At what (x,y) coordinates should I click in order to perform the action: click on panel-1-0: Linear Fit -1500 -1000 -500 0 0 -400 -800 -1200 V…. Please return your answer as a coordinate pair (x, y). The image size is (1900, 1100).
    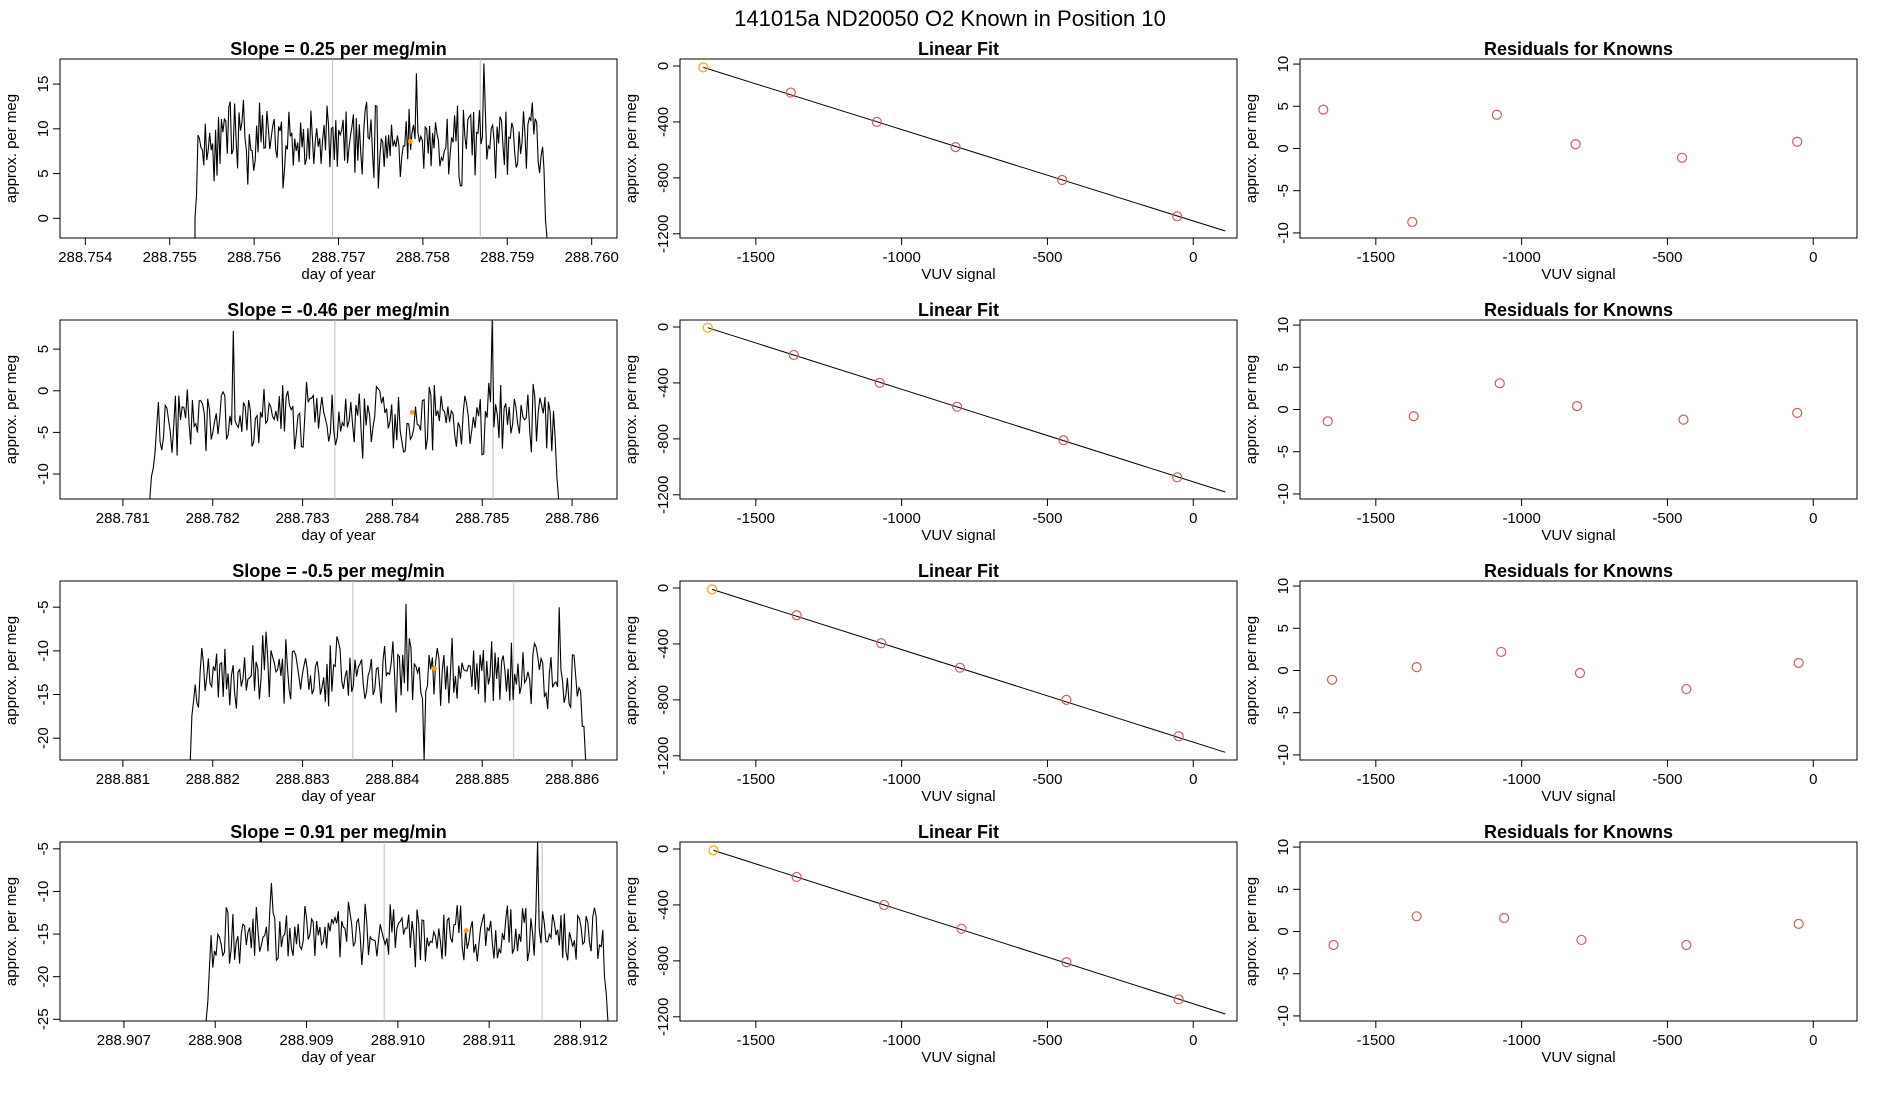
    Looking at the image, I should click on (930, 161).